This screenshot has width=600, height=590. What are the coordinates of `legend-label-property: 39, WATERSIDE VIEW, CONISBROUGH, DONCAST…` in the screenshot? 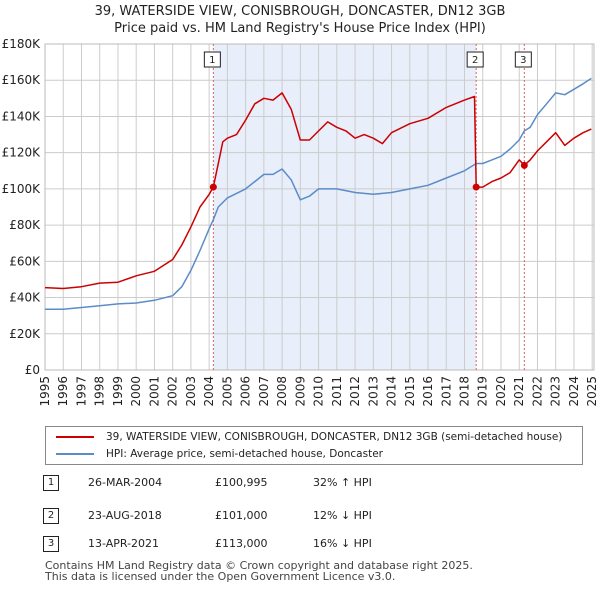 It's located at (334, 437).